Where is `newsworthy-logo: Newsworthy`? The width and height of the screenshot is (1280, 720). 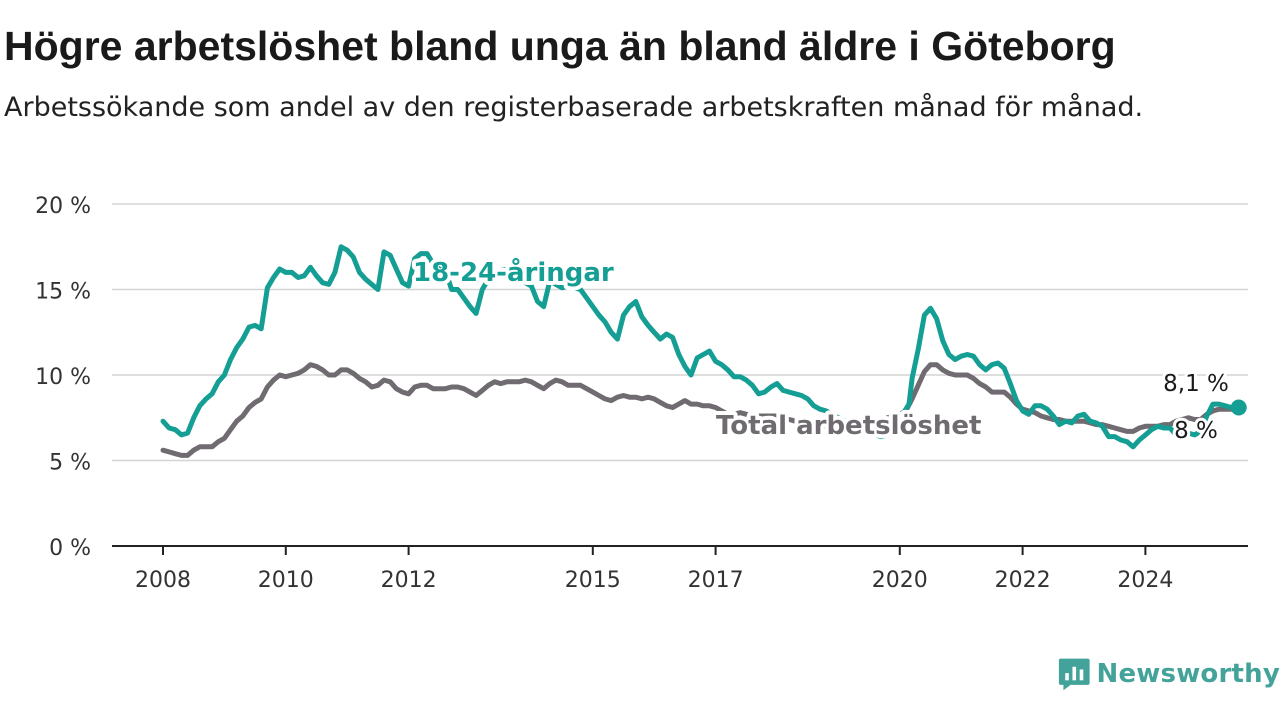
newsworthy-logo: Newsworthy is located at coordinates (1169, 674).